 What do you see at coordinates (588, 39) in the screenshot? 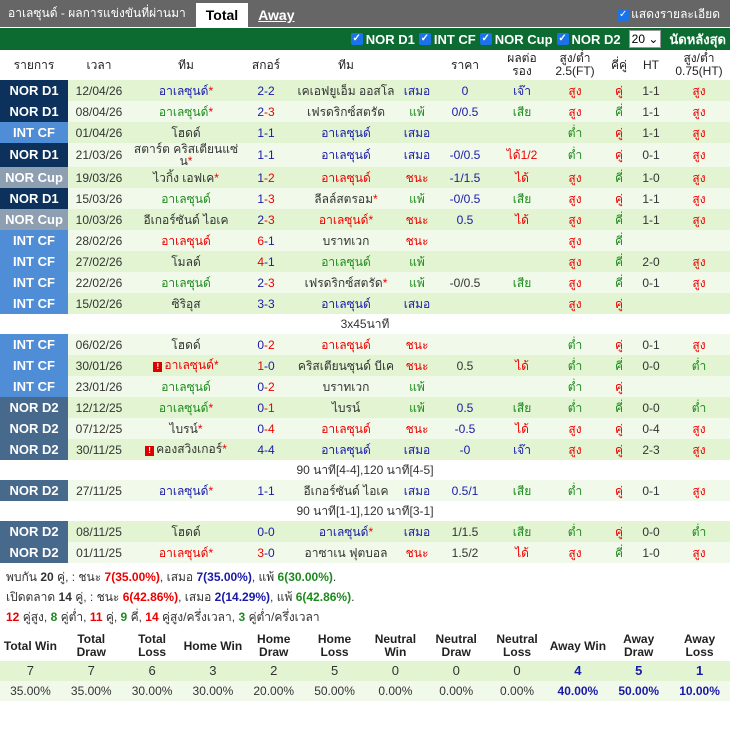
I see `filter-nor-d2: ✓ NOR D2` at bounding box center [588, 39].